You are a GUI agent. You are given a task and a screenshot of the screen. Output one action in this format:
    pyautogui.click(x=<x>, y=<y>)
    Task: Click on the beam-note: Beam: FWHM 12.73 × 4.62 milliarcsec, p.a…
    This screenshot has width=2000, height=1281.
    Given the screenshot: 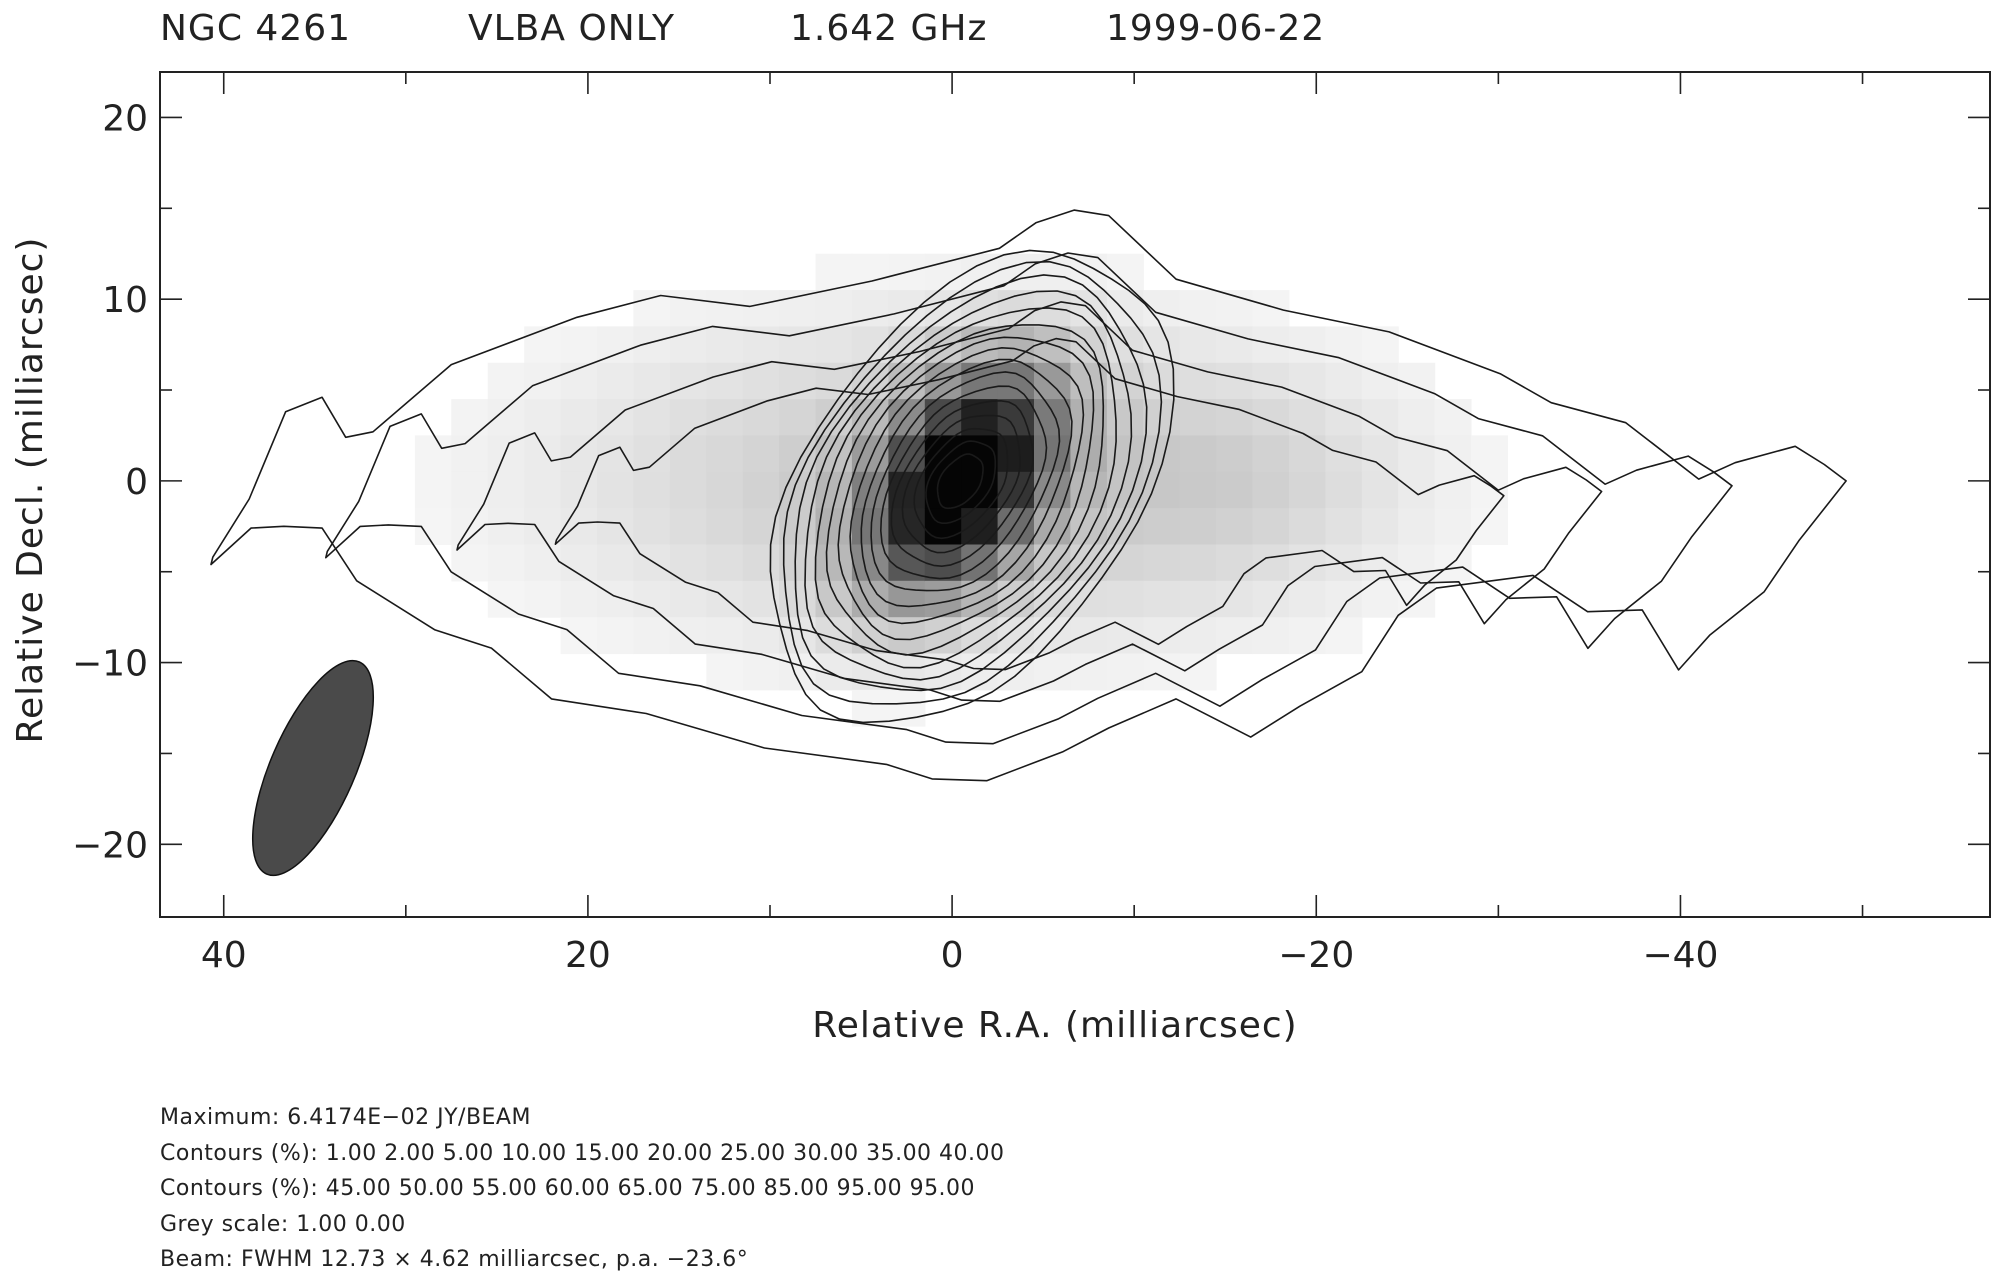 What is the action you would take?
    pyautogui.click(x=454, y=1259)
    